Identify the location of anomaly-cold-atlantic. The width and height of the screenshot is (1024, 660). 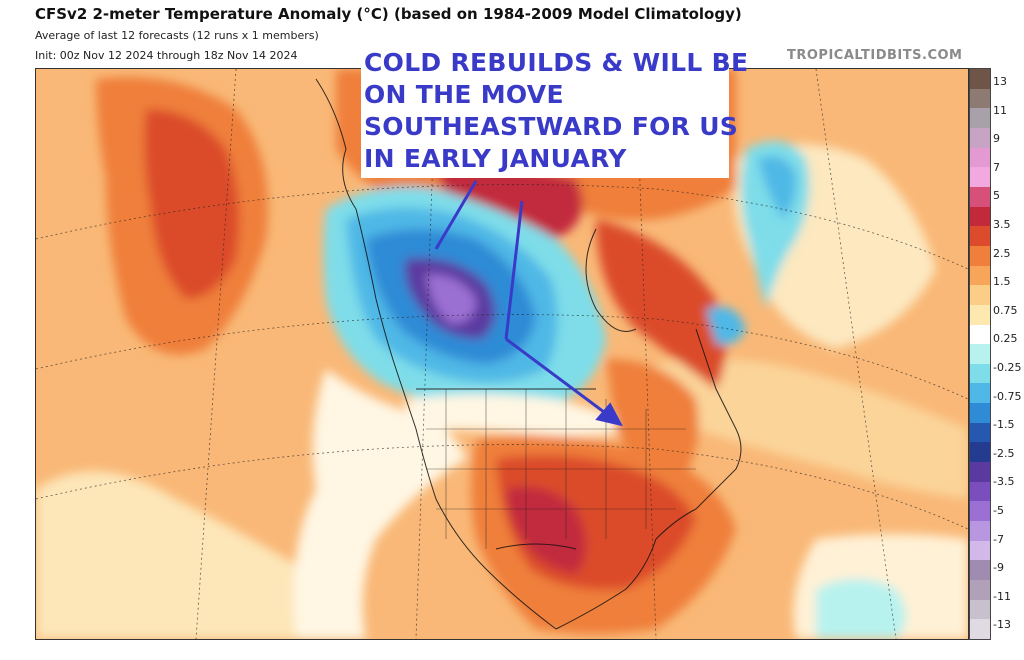
(777, 187).